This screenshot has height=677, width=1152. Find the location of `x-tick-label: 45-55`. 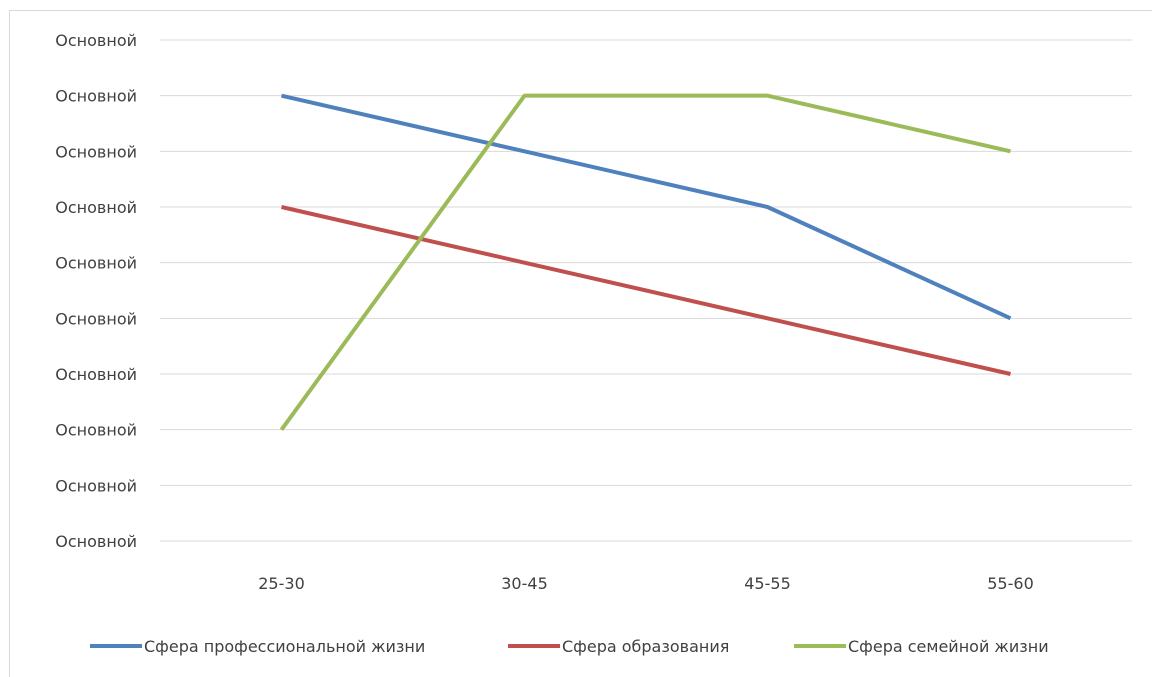

x-tick-label: 45-55 is located at coordinates (767, 583).